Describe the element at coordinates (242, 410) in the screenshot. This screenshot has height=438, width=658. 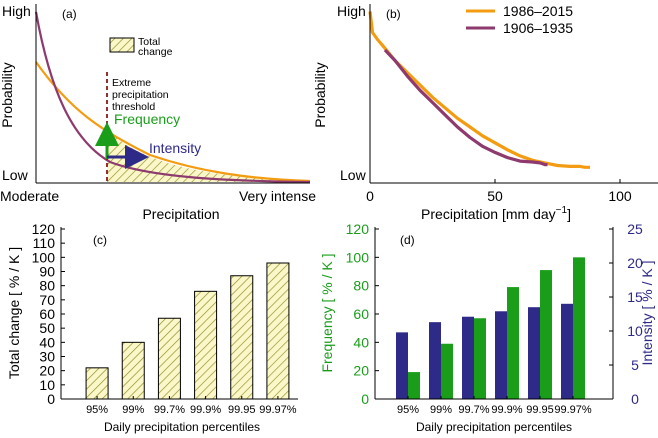
I see `panel-c-x-tick-label: 99.95` at that location.